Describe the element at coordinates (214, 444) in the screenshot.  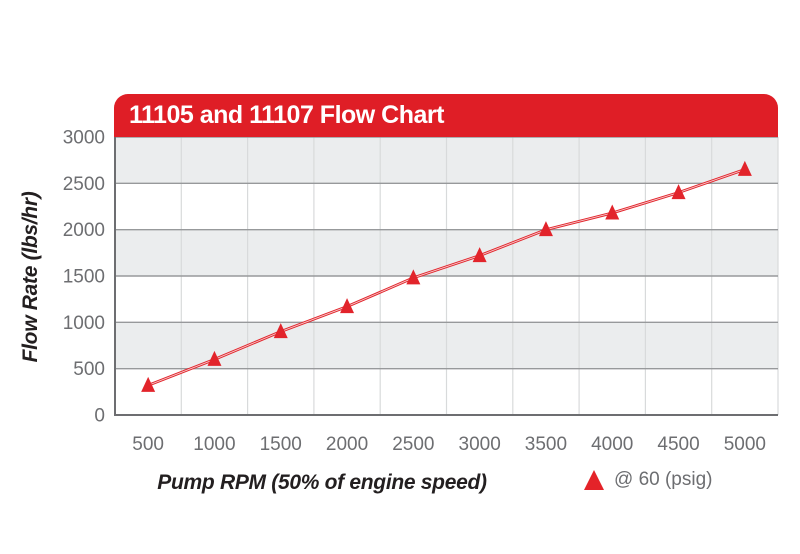
I see `x-tick-label: 1000` at that location.